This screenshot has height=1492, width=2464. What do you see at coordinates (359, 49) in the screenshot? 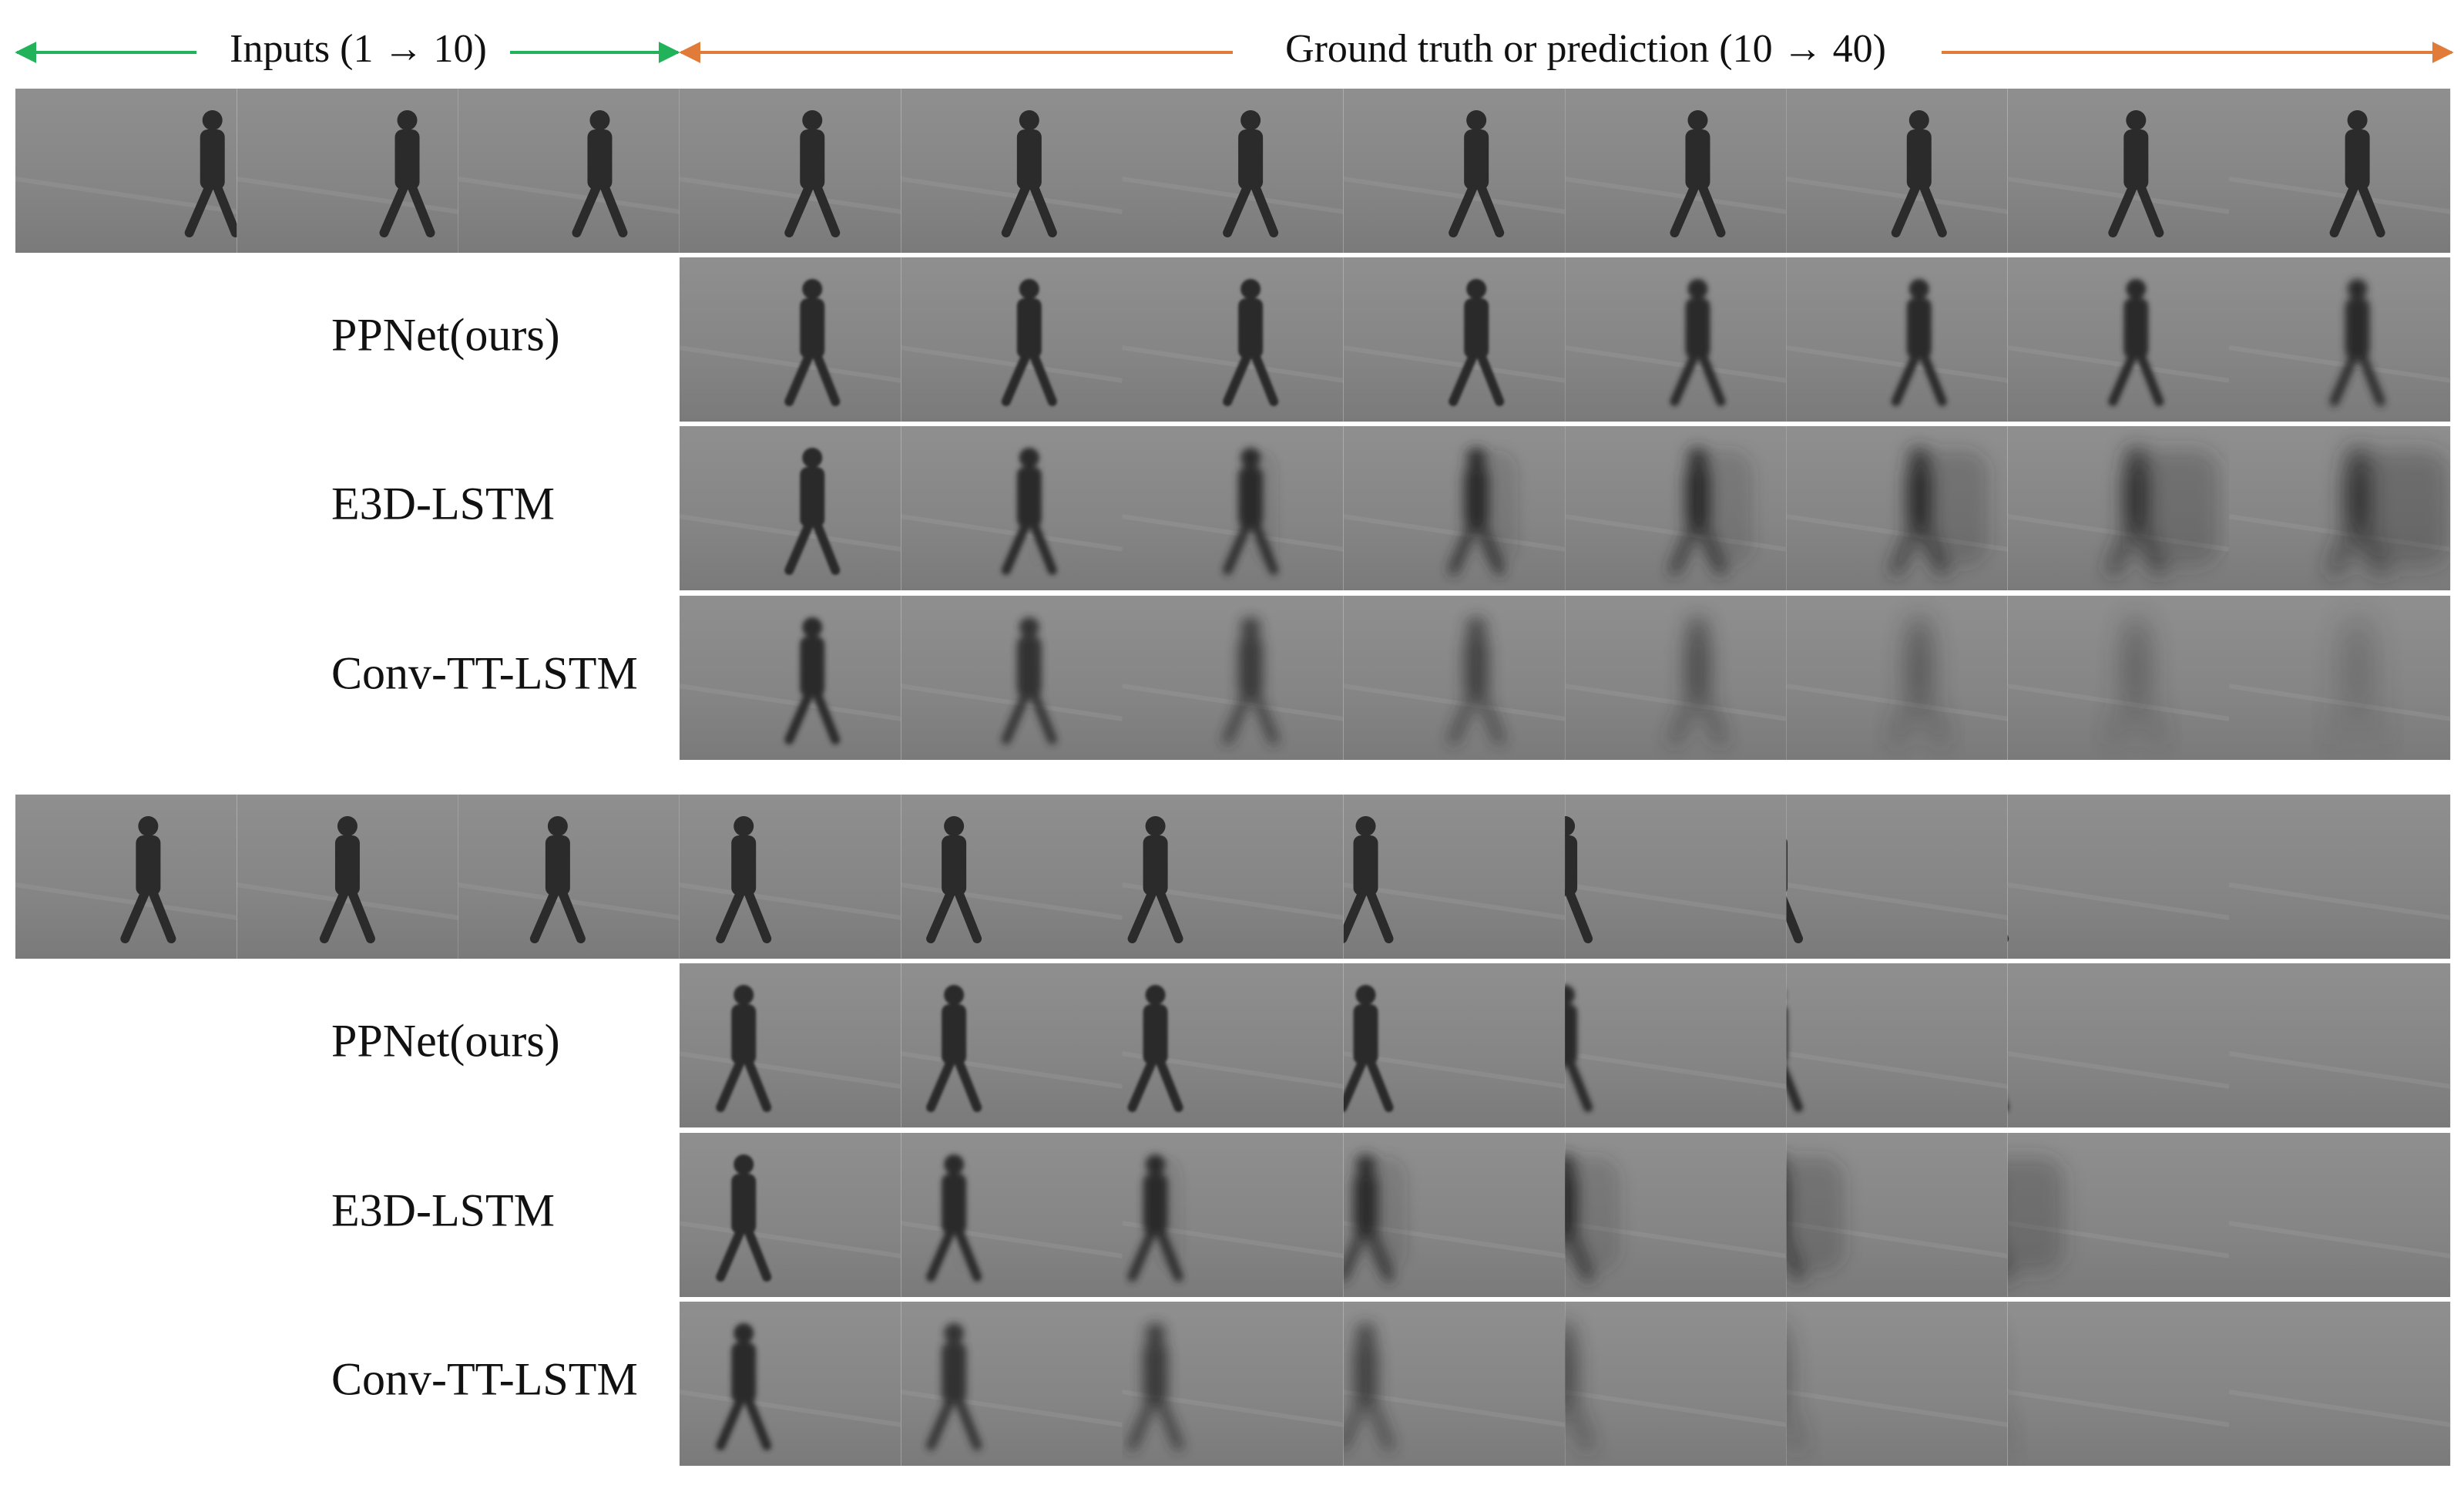
I see `inputs-label: Inputs (1 → 10)` at bounding box center [359, 49].